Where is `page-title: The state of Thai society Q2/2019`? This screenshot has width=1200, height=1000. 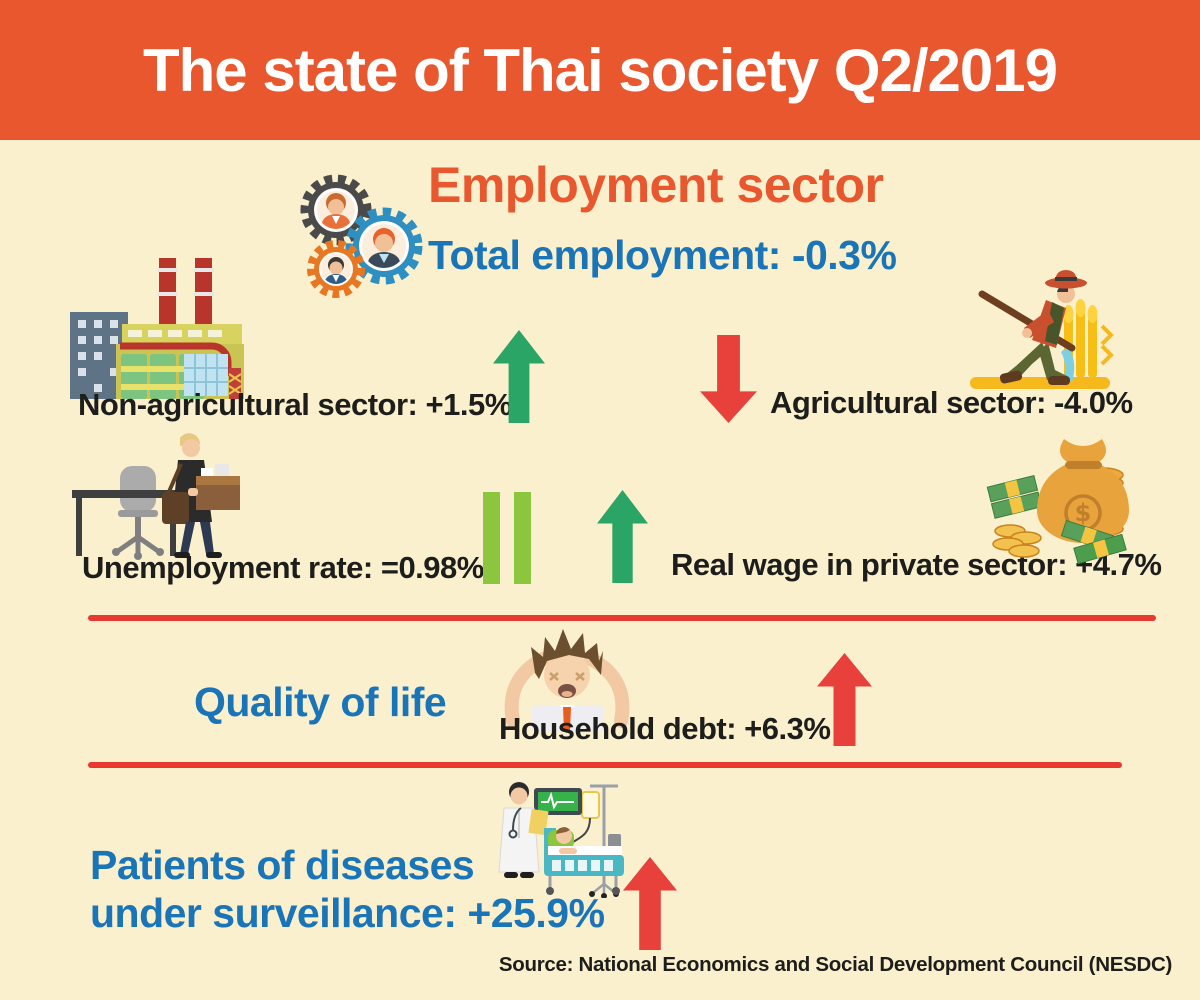 page-title: The state of Thai society Q2/2019 is located at coordinates (600, 70).